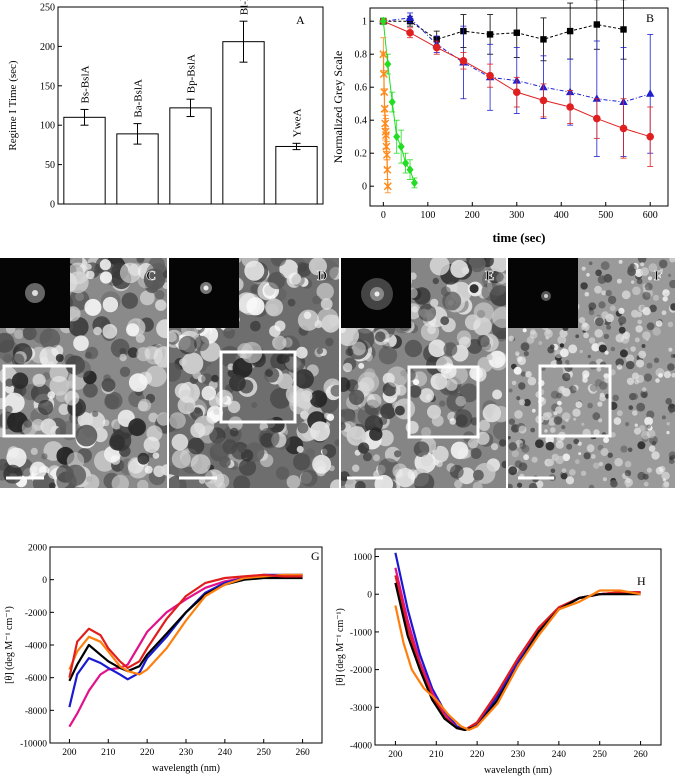  I want to click on y-tick-label: 150, so click(47, 86).